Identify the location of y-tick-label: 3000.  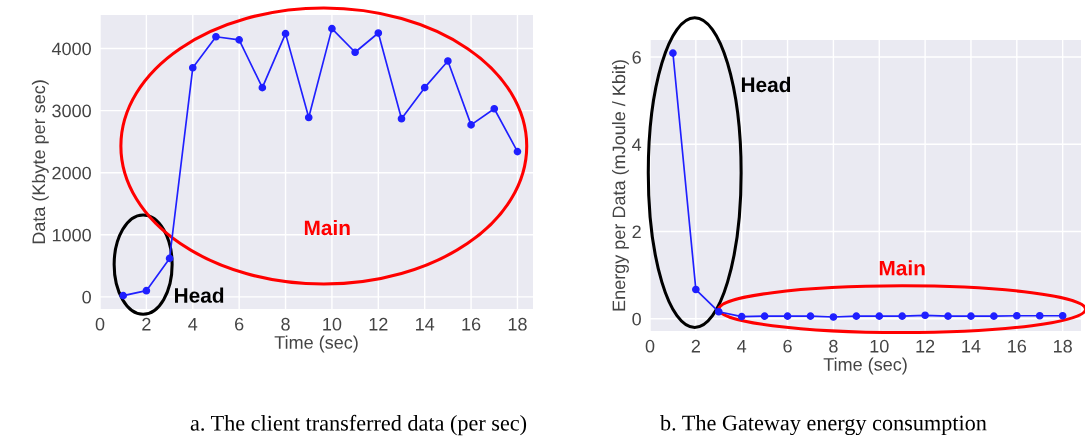
(71, 111).